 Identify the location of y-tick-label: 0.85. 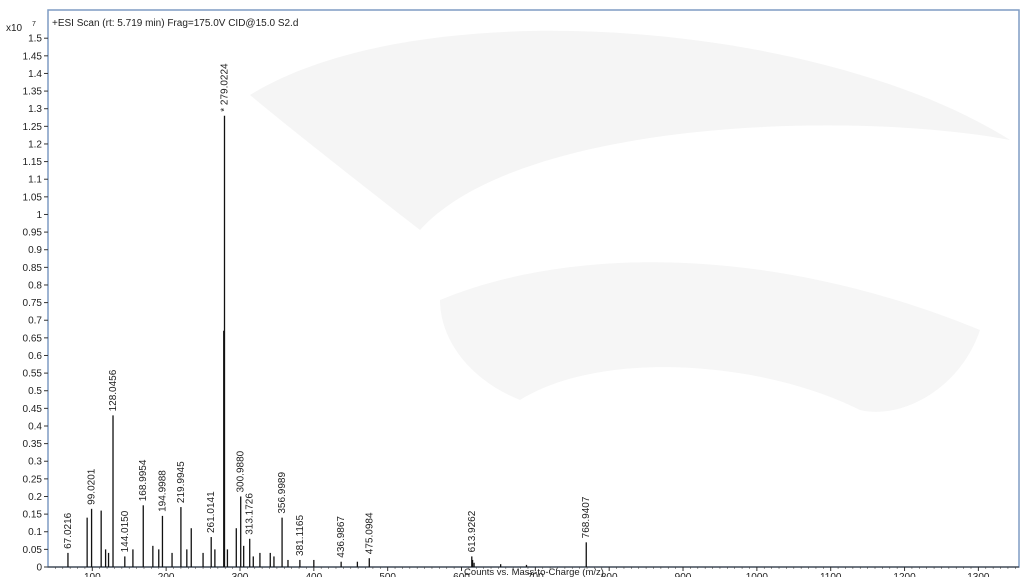
(33, 268).